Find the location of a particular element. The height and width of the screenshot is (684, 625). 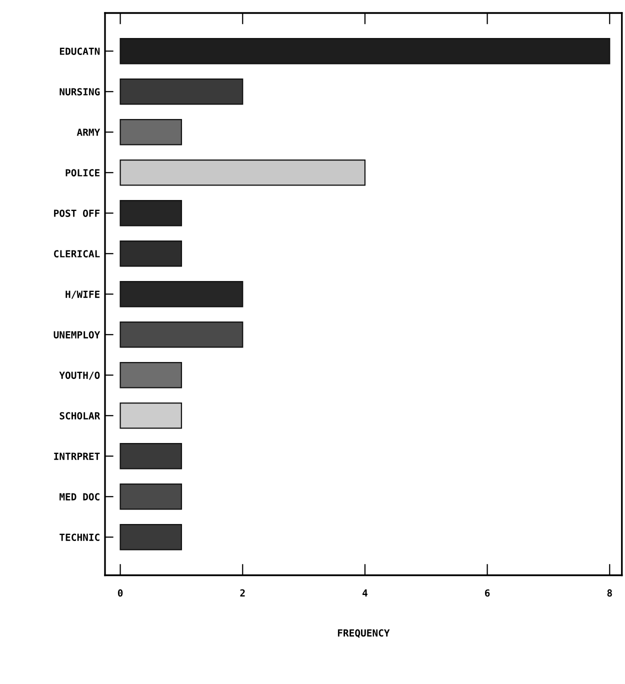

x-tick-label: 0 is located at coordinates (120, 593).